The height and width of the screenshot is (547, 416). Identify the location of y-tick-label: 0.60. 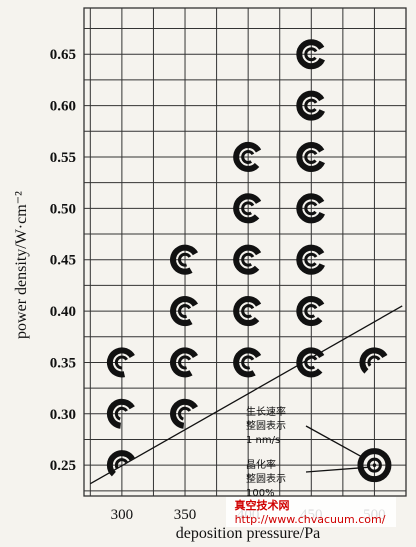
(63, 107).